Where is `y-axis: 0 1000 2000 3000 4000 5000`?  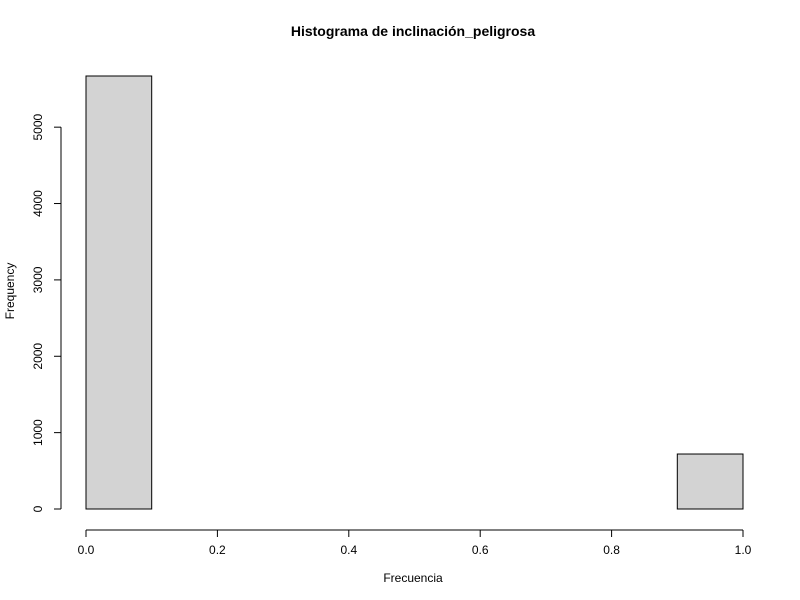 y-axis: 0 1000 2000 3000 4000 5000 is located at coordinates (46, 312).